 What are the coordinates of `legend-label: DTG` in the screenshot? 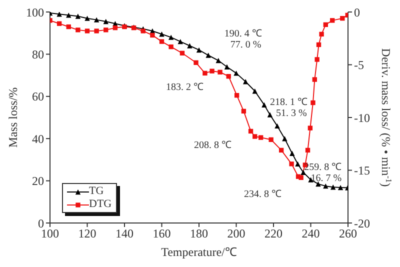 It's located at (100, 204).